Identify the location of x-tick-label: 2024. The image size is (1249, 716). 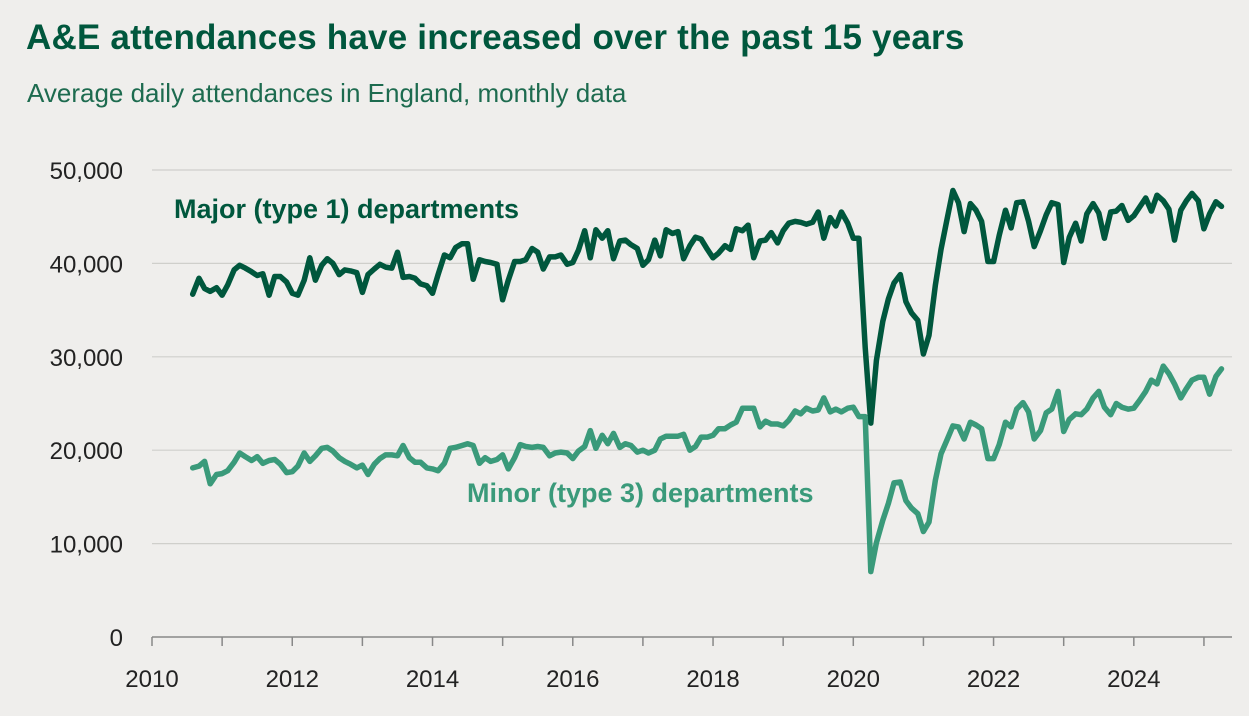
(1133, 679).